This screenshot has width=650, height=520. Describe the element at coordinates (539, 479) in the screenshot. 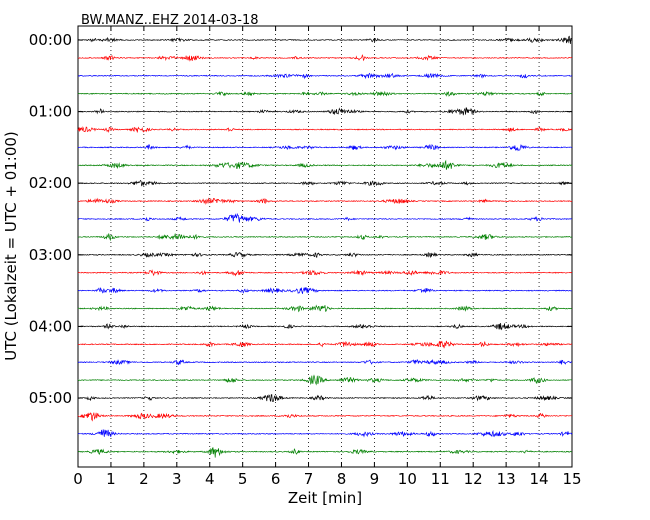

I see `x-tick-label: 14` at that location.